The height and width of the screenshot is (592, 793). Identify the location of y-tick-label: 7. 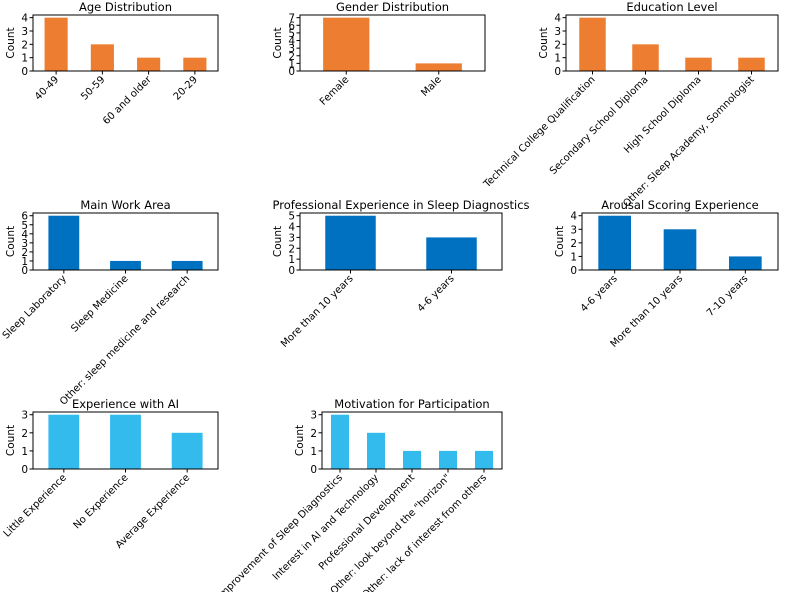
(291, 19).